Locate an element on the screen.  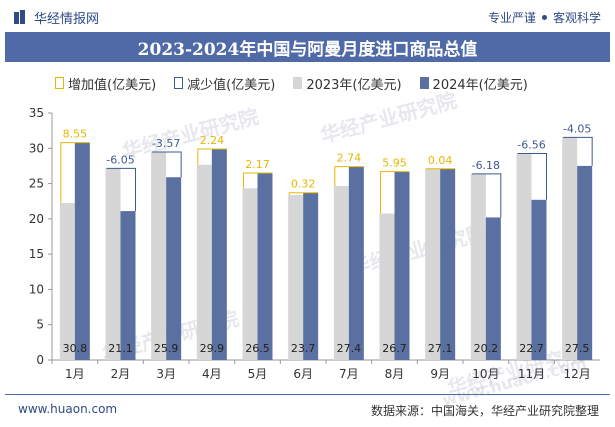
value-label-2024: 27.1 is located at coordinates (440, 348).